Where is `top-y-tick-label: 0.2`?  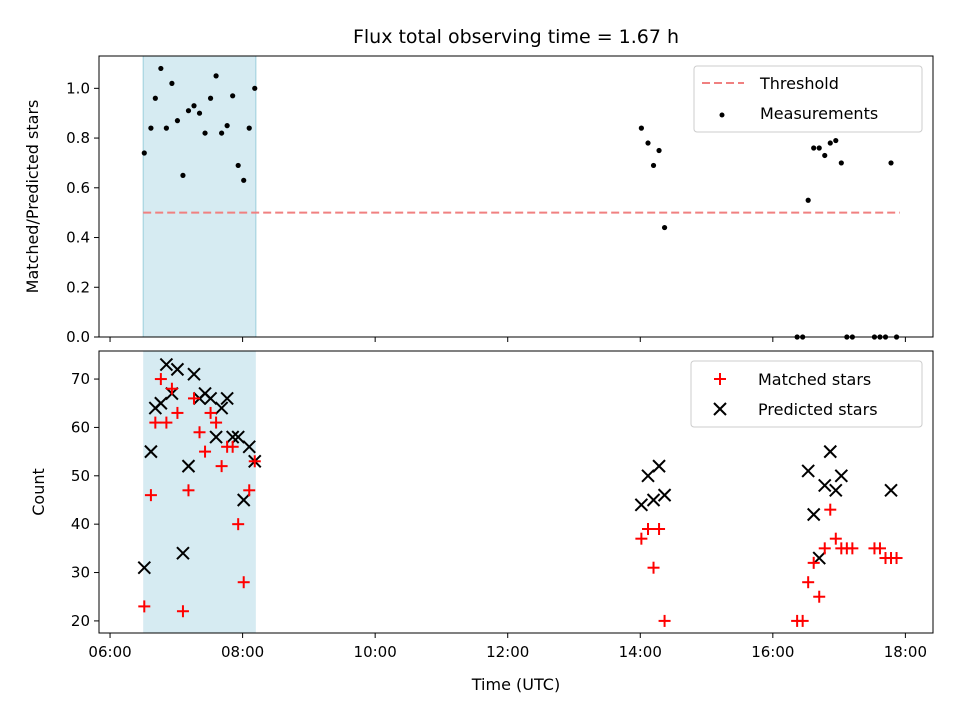
top-y-tick-label: 0.2 is located at coordinates (78, 287).